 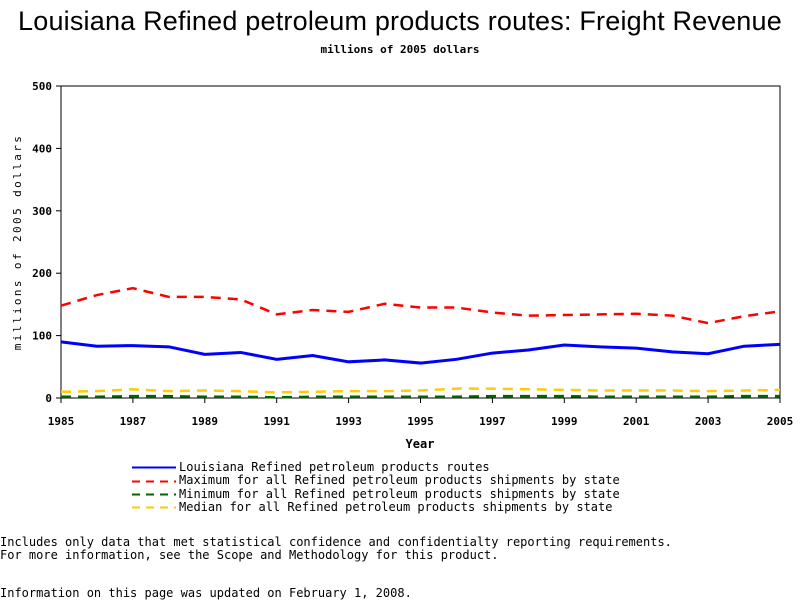 What do you see at coordinates (420, 444) in the screenshot?
I see `x-axis-label: Year` at bounding box center [420, 444].